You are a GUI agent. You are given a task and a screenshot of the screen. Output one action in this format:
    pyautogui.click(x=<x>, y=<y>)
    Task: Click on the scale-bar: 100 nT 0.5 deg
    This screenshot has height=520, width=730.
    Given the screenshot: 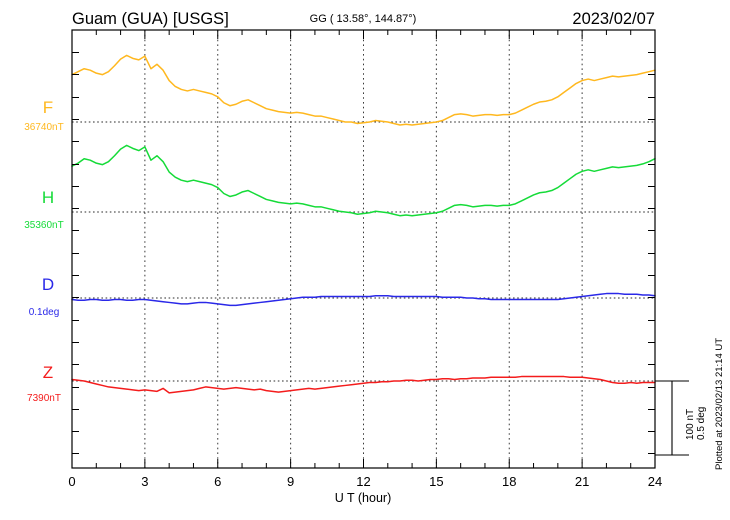 What is the action you would take?
    pyautogui.click(x=681, y=418)
    